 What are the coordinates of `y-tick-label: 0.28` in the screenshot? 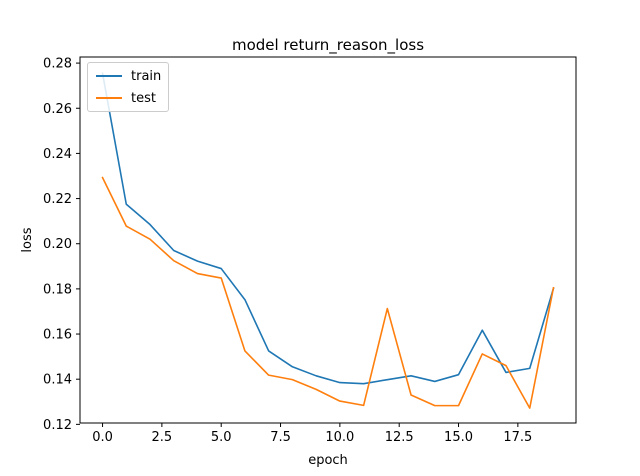 It's located at (57, 64).